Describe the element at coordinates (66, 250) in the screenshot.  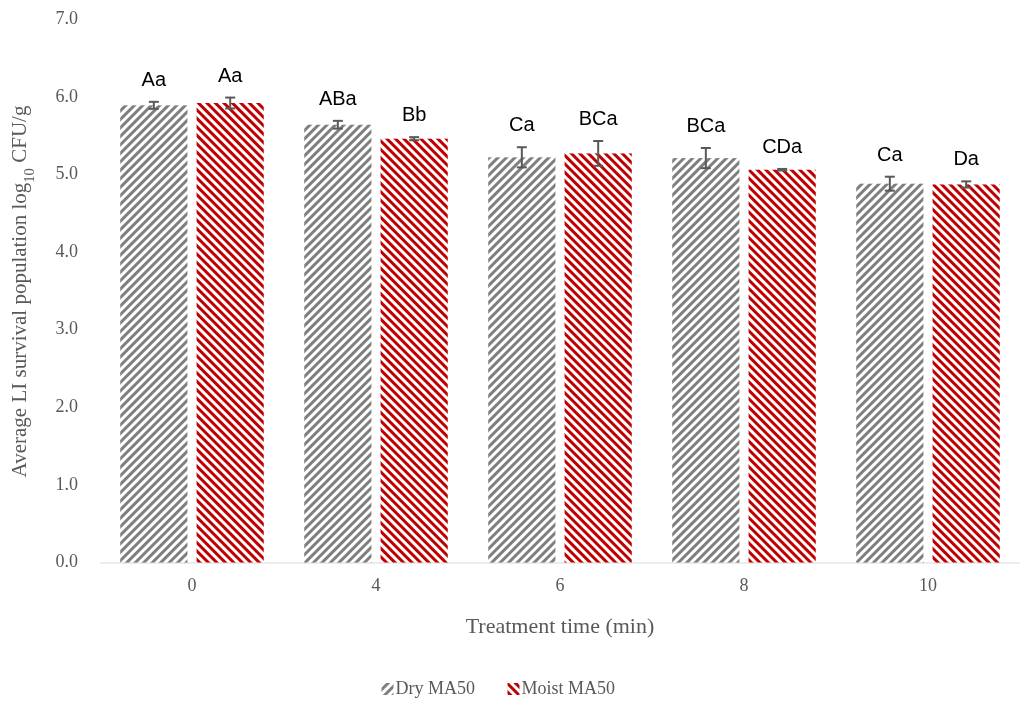
I see `y-tick-label: 4.0` at that location.